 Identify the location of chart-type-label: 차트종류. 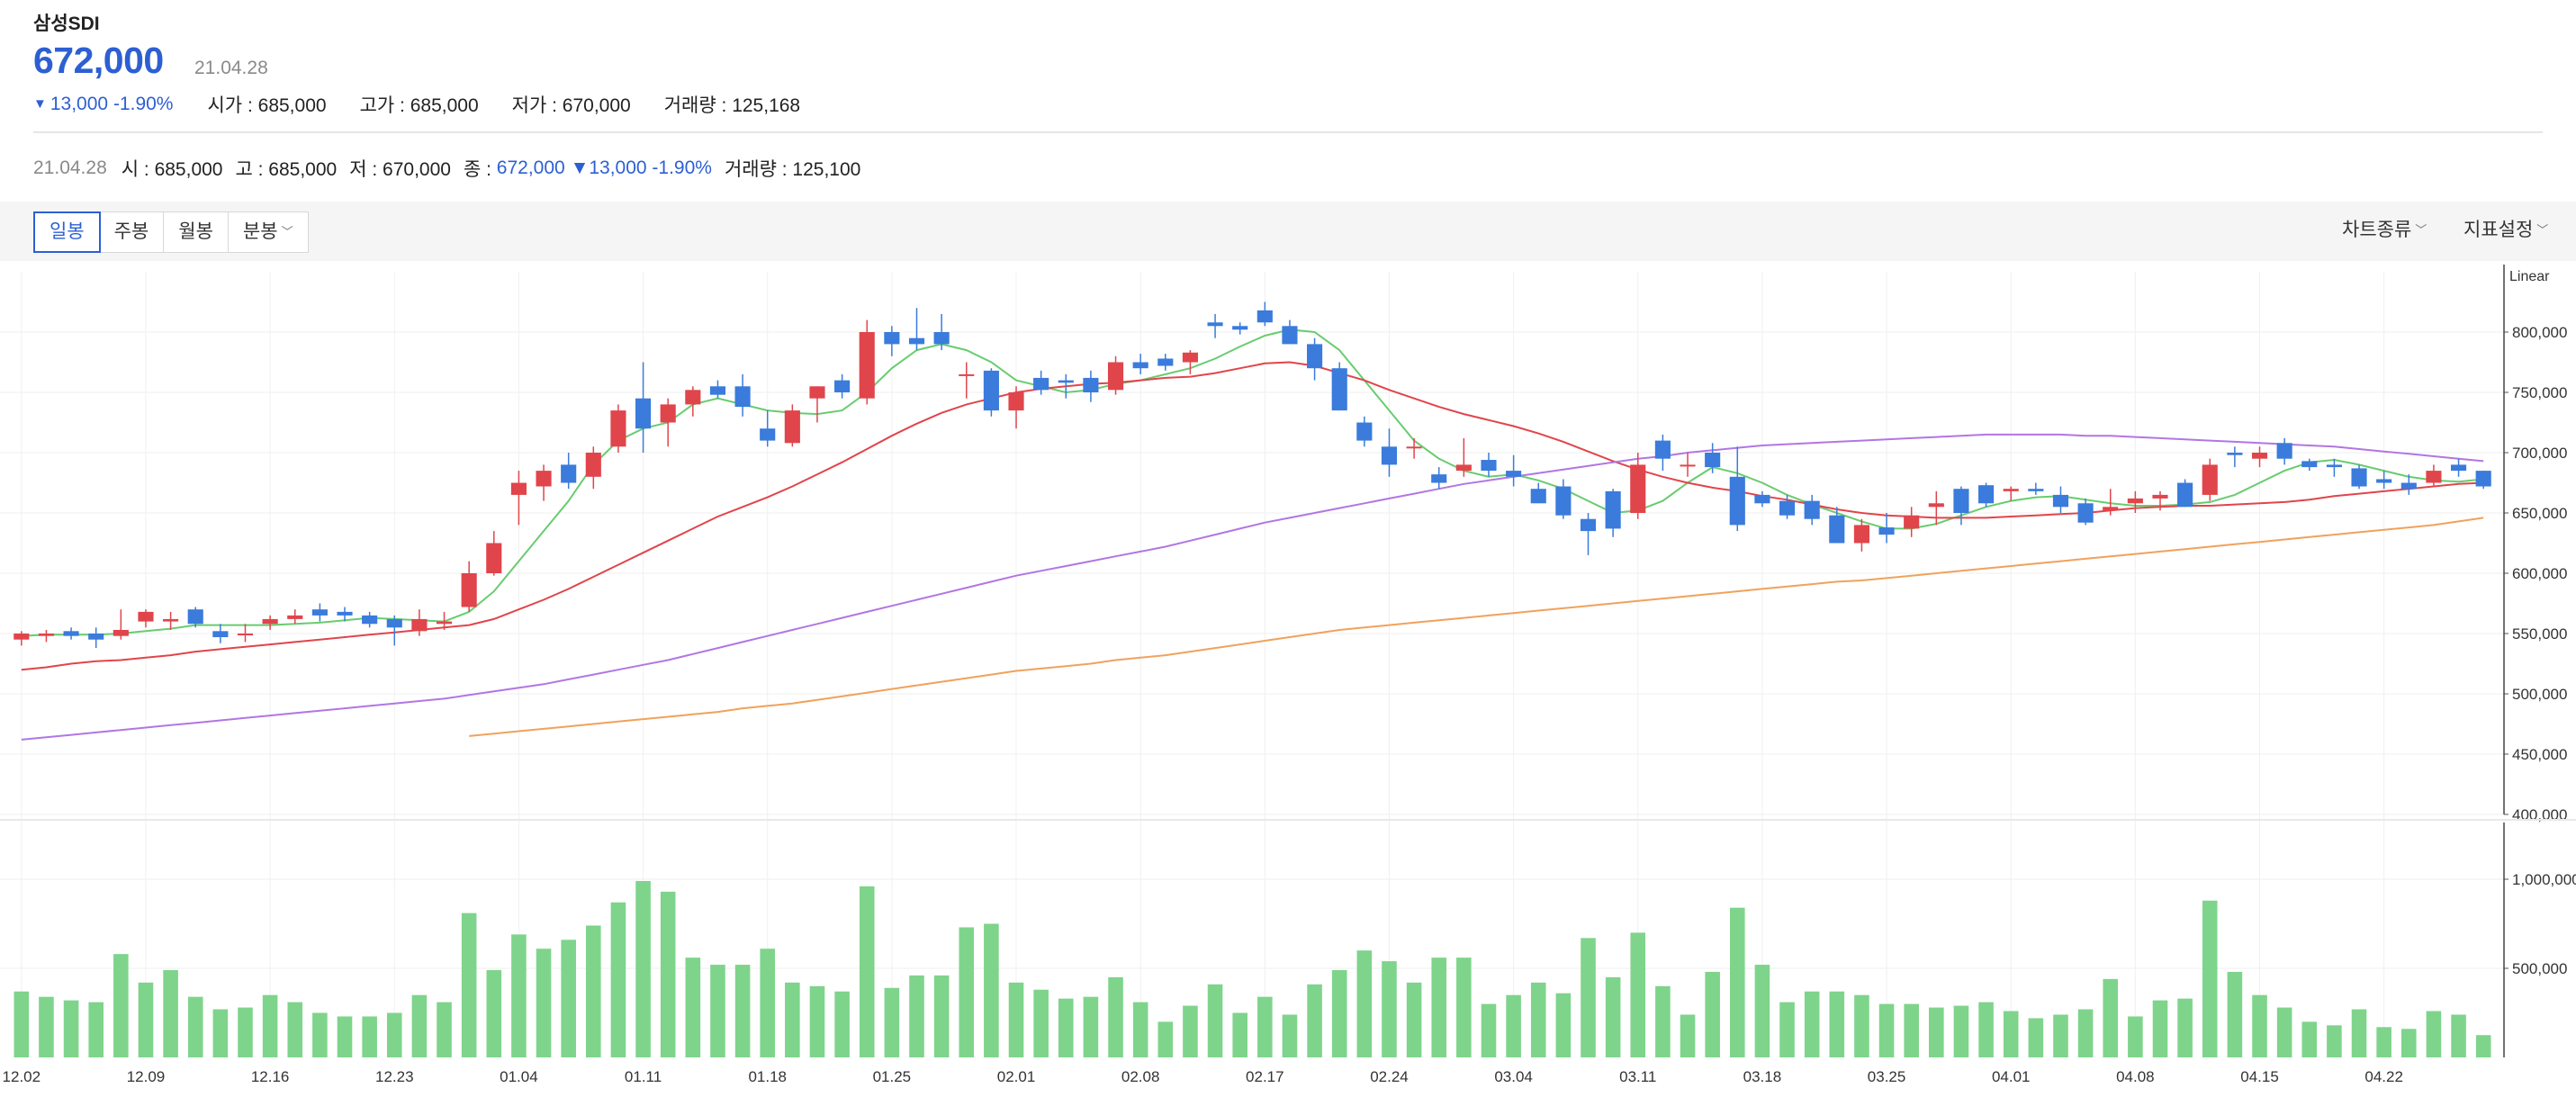
(2377, 230).